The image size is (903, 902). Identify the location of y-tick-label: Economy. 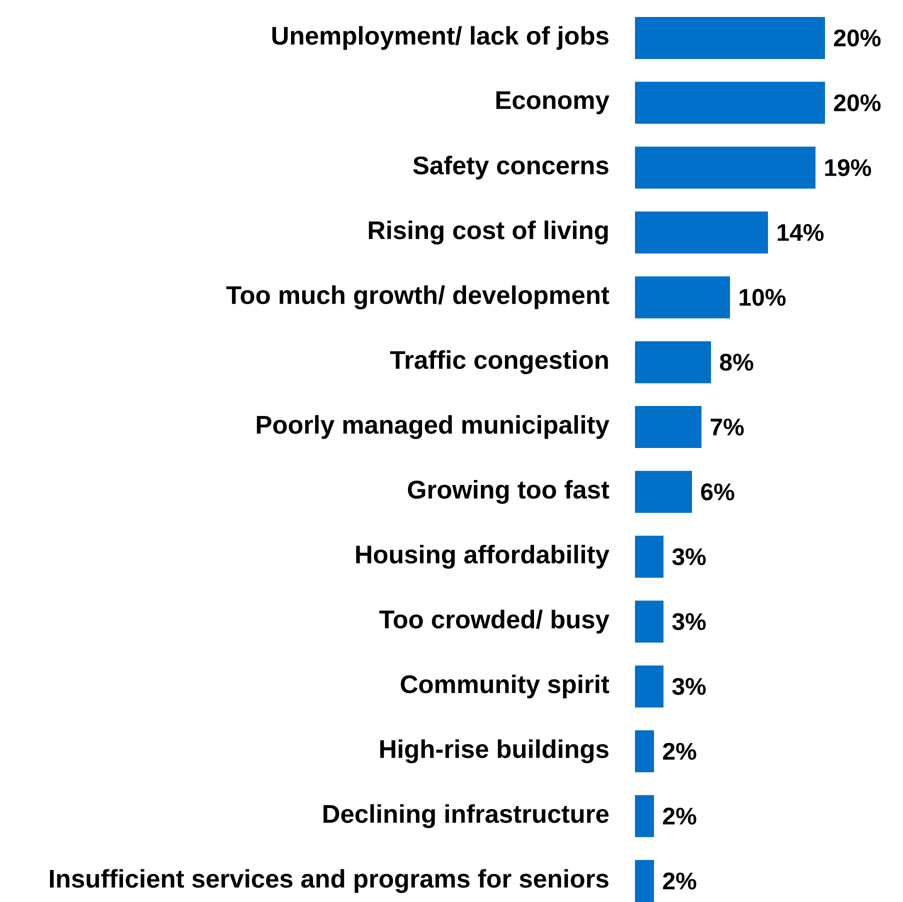
(553, 102).